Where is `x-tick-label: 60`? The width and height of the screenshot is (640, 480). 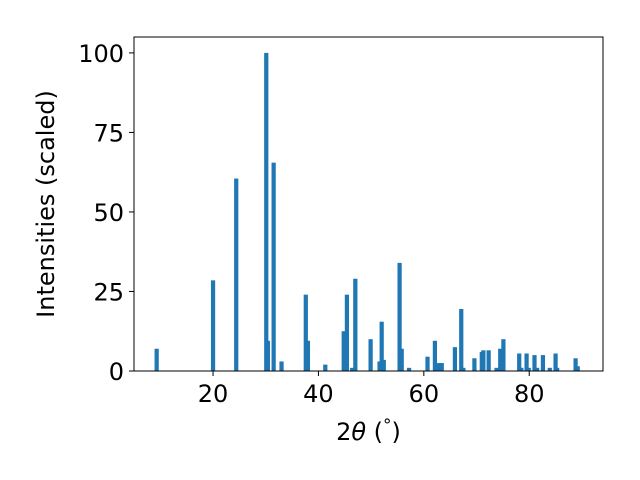
x-tick-label: 60 is located at coordinates (424, 394).